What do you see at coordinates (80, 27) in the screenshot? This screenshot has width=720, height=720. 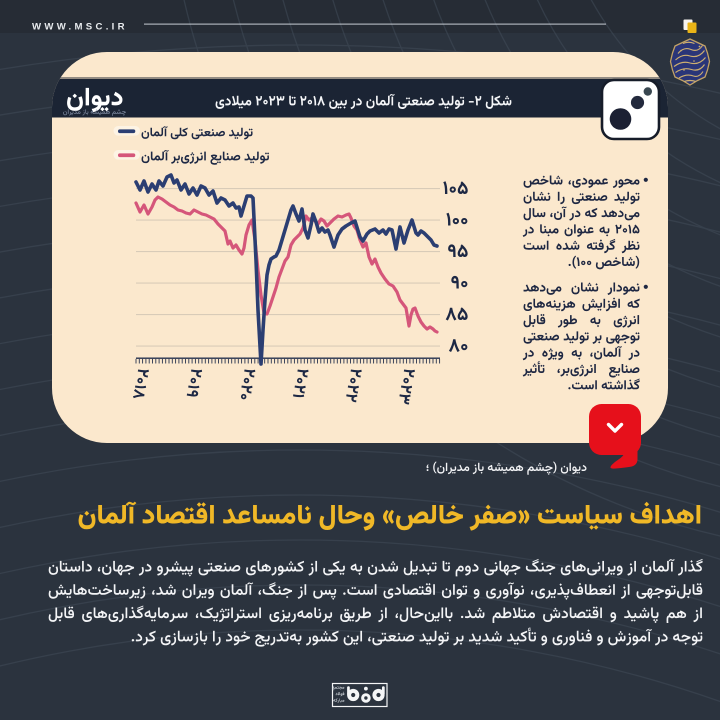 I see `svg-text: WWW.MSC.IR` at bounding box center [80, 27].